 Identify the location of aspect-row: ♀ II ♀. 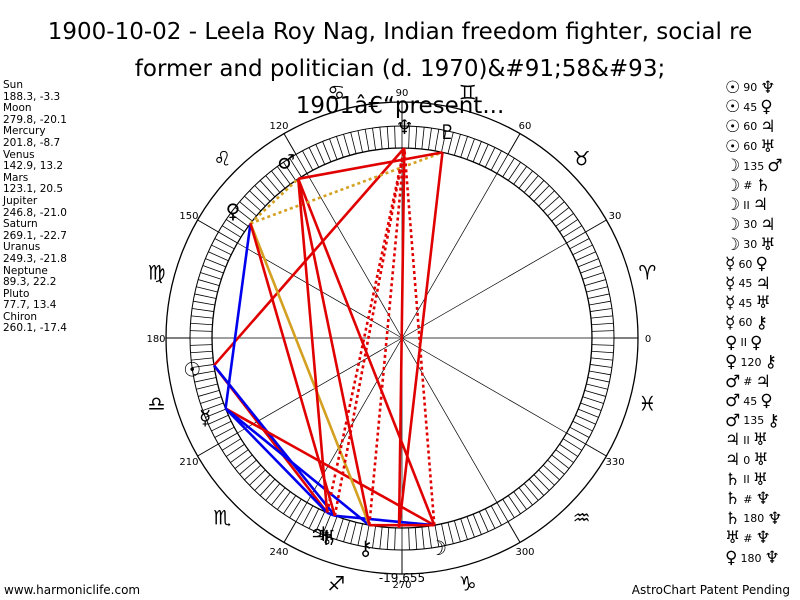
(762, 343).